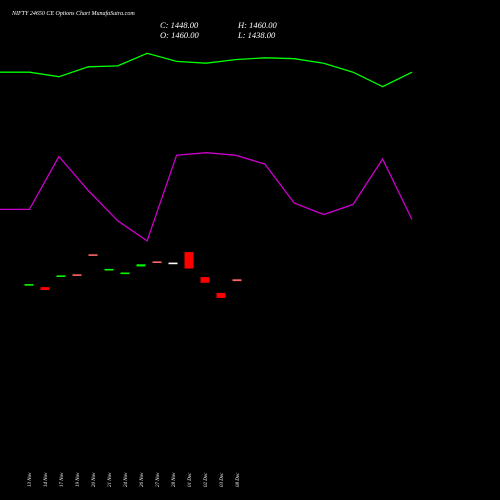  I want to click on x-tick-label: 20 Nov, so click(94, 479).